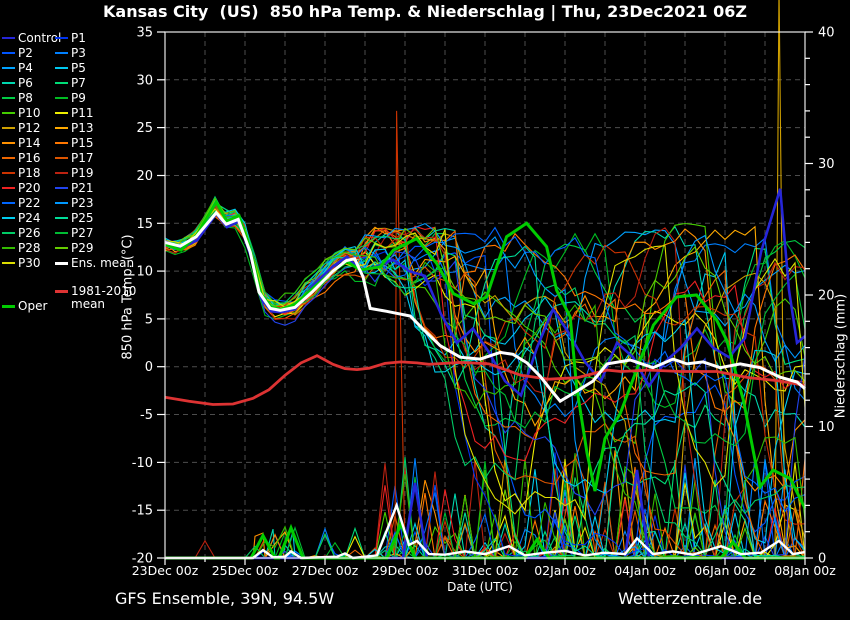 This screenshot has width=850, height=620. What do you see at coordinates (82, 143) in the screenshot?
I see `legend-label: P15` at bounding box center [82, 143].